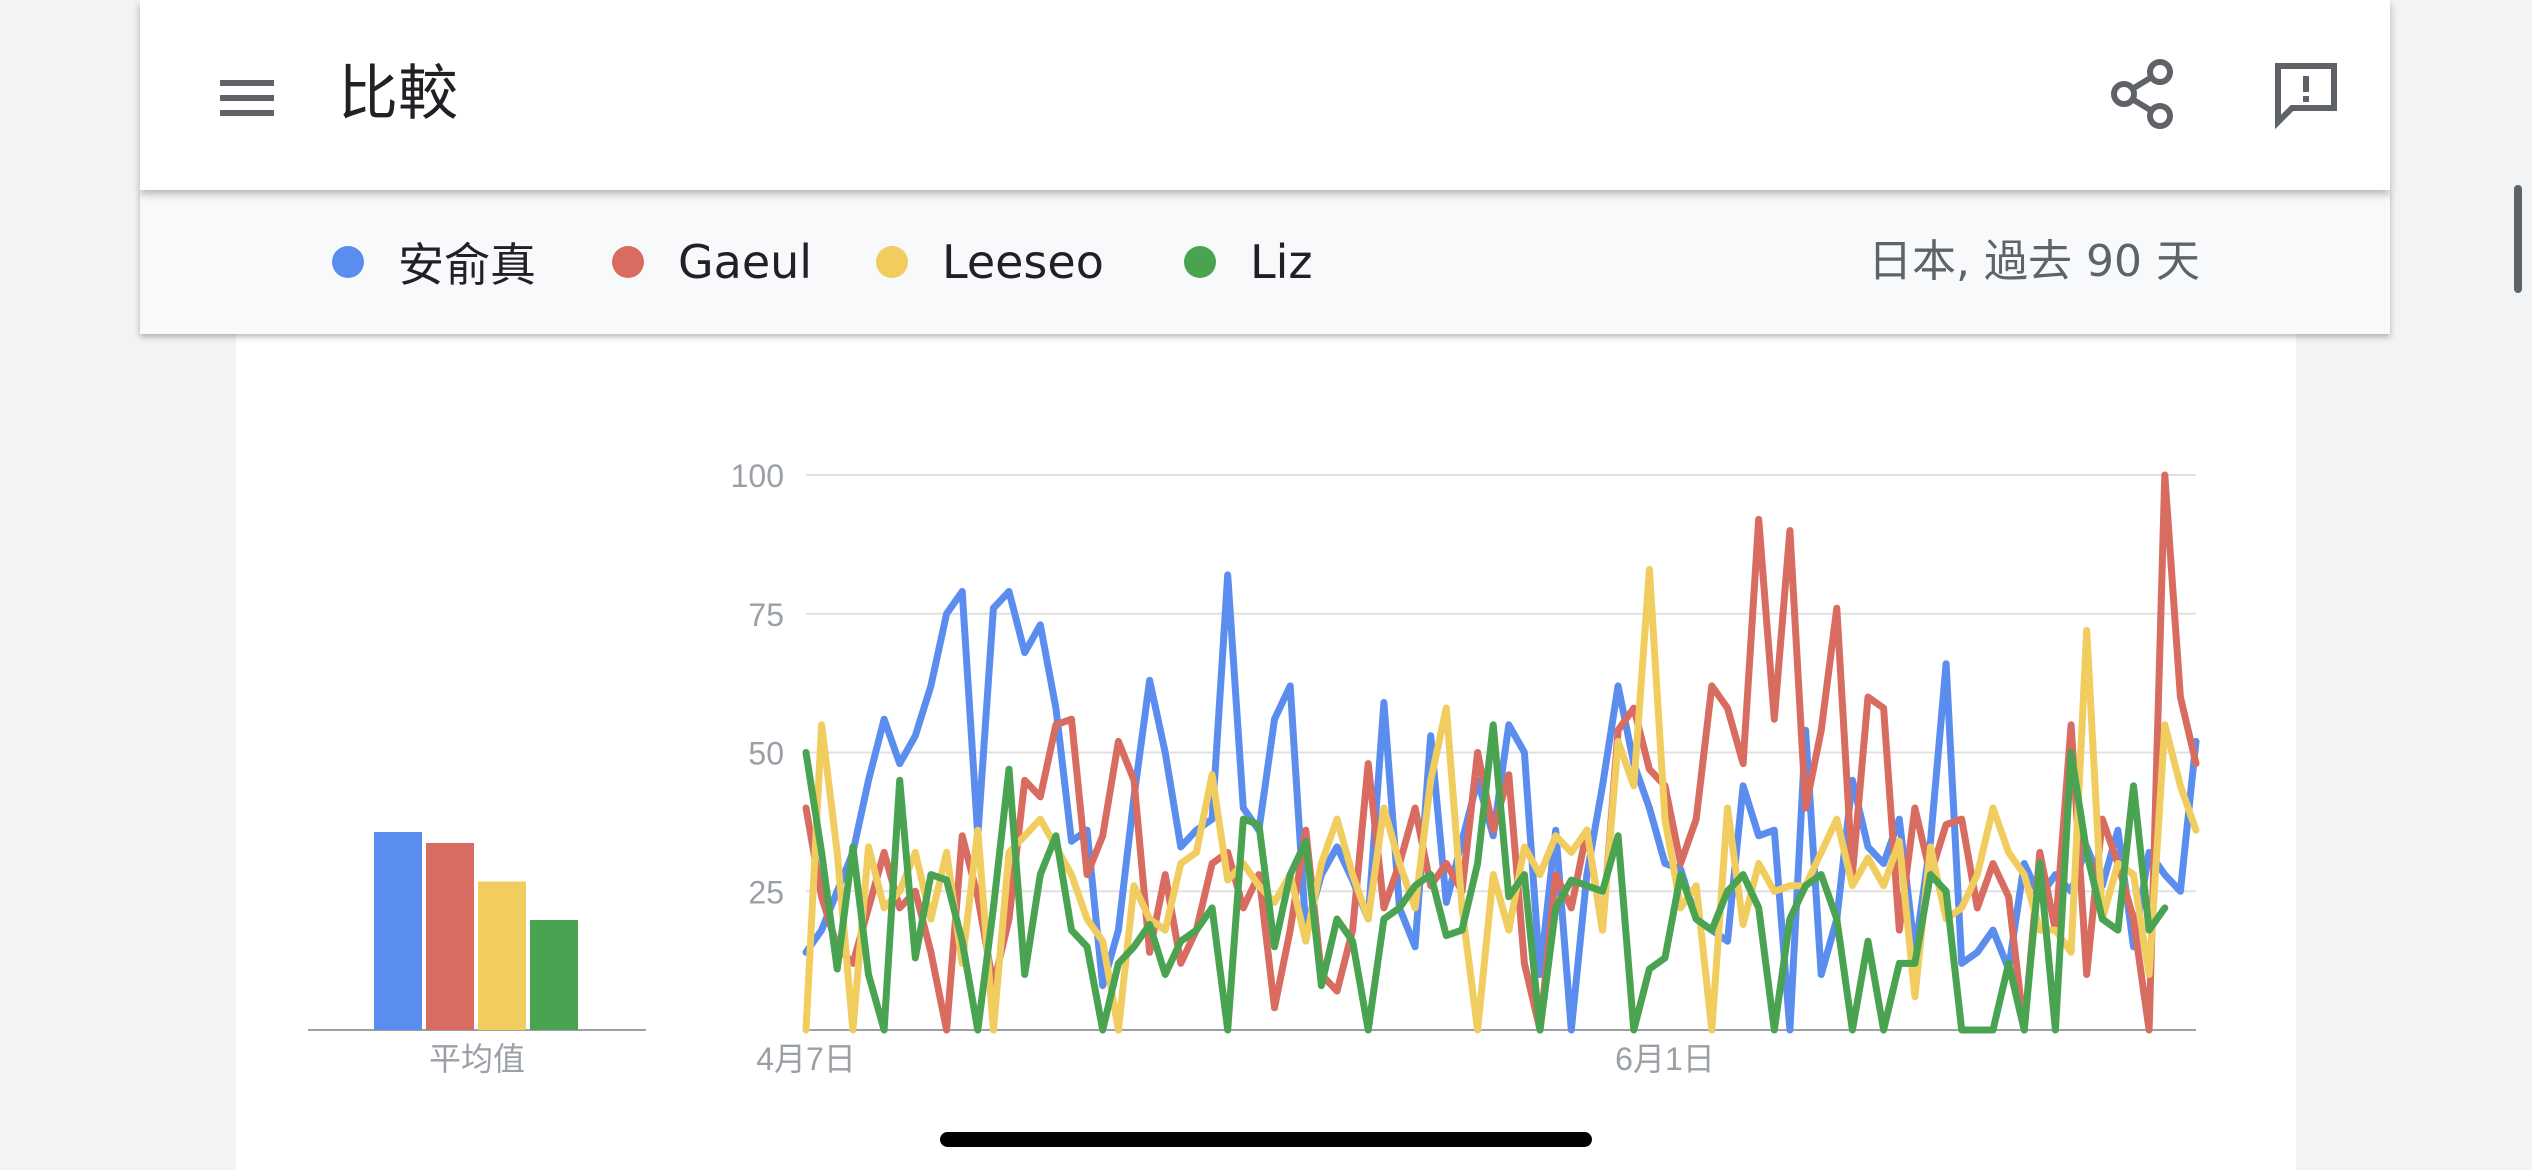 This screenshot has height=1170, width=2532. I want to click on legend-bar: 安俞真 Gaeul Leeseo Liz 日本, 過去 90 天, so click(1265, 262).